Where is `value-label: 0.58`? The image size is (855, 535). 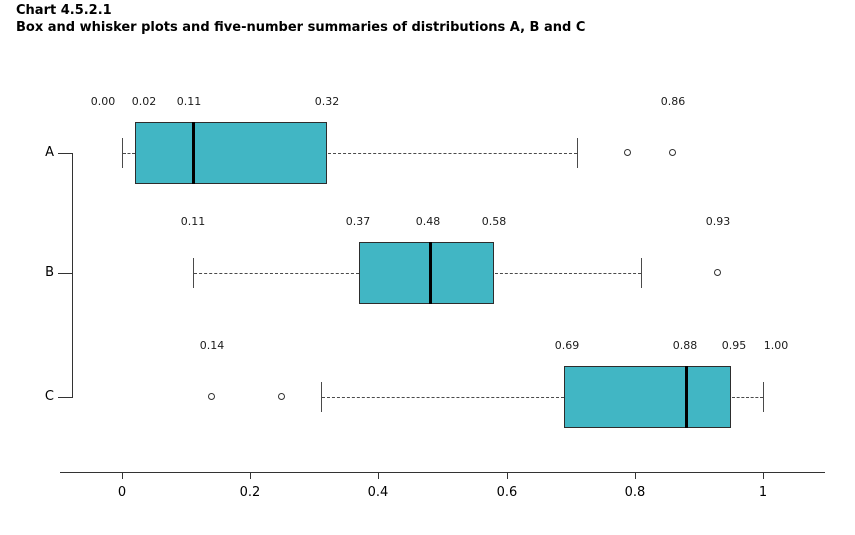
value-label: 0.58 is located at coordinates (494, 221).